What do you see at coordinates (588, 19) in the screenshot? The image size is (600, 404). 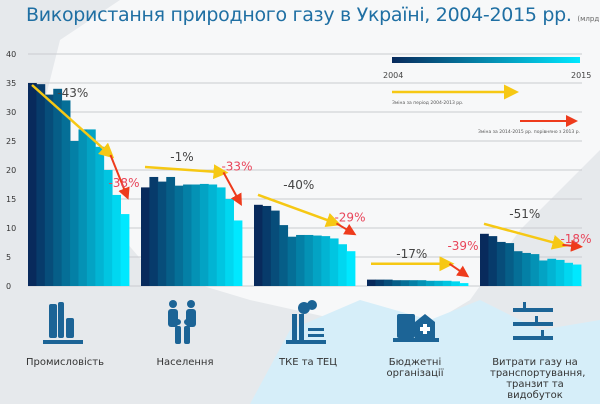 I see `unit-label: (млрд куб. м)` at bounding box center [588, 19].